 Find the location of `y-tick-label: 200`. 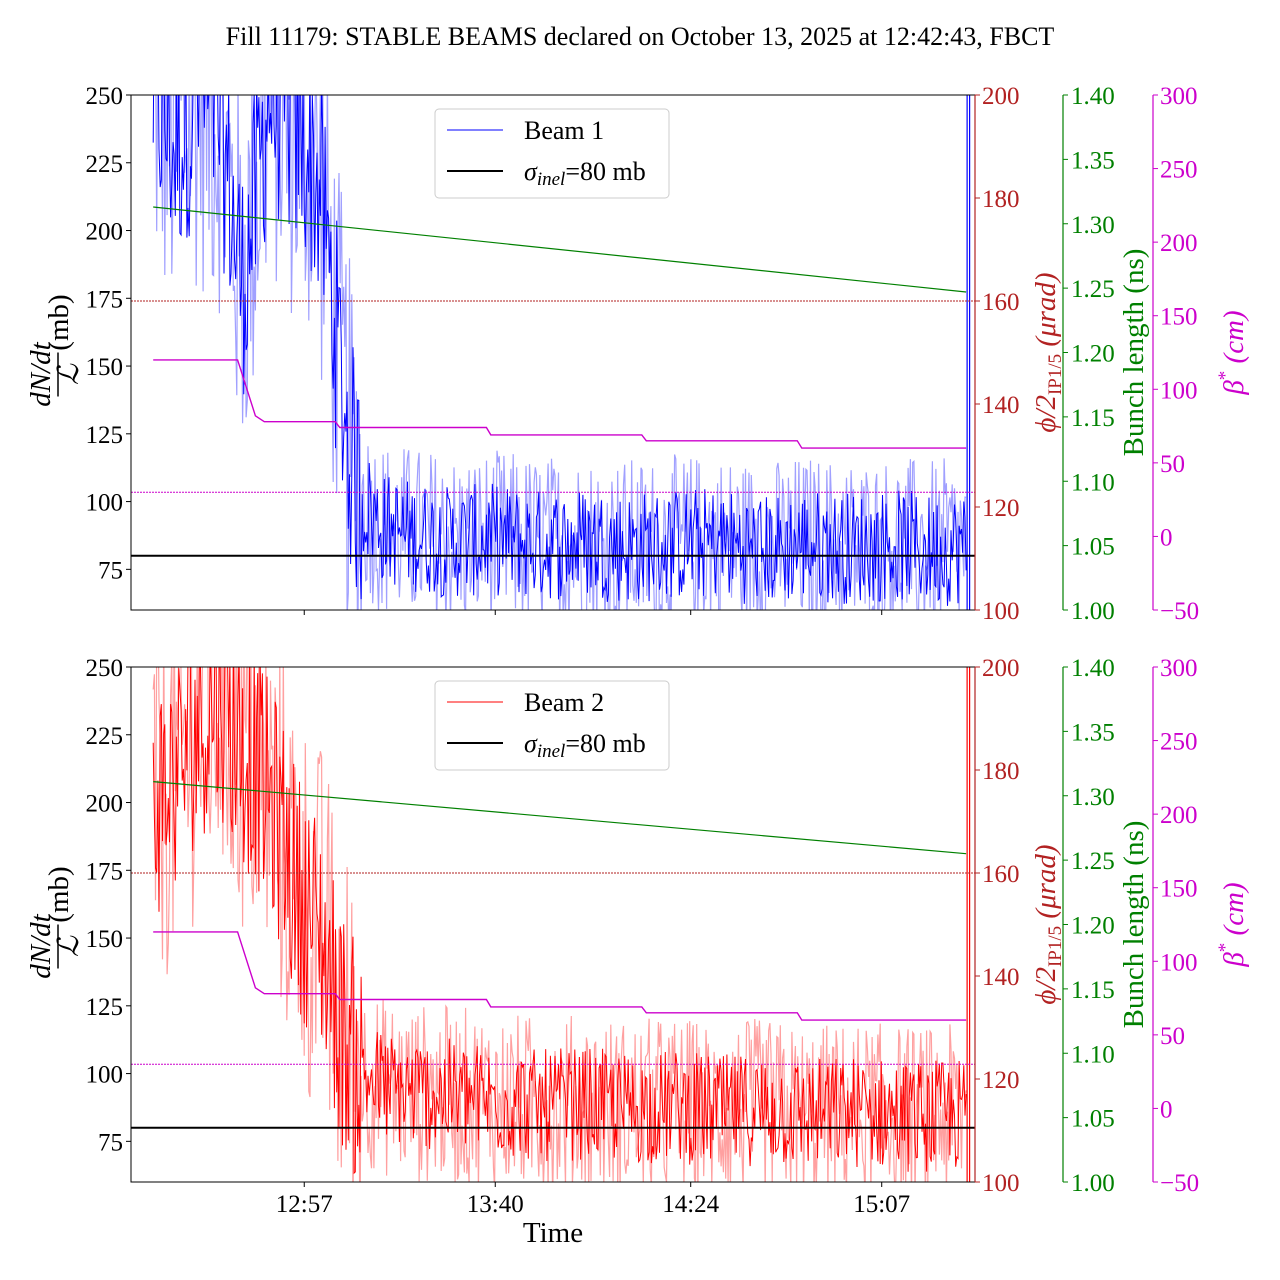

y-tick-label: 200 is located at coordinates (105, 232).